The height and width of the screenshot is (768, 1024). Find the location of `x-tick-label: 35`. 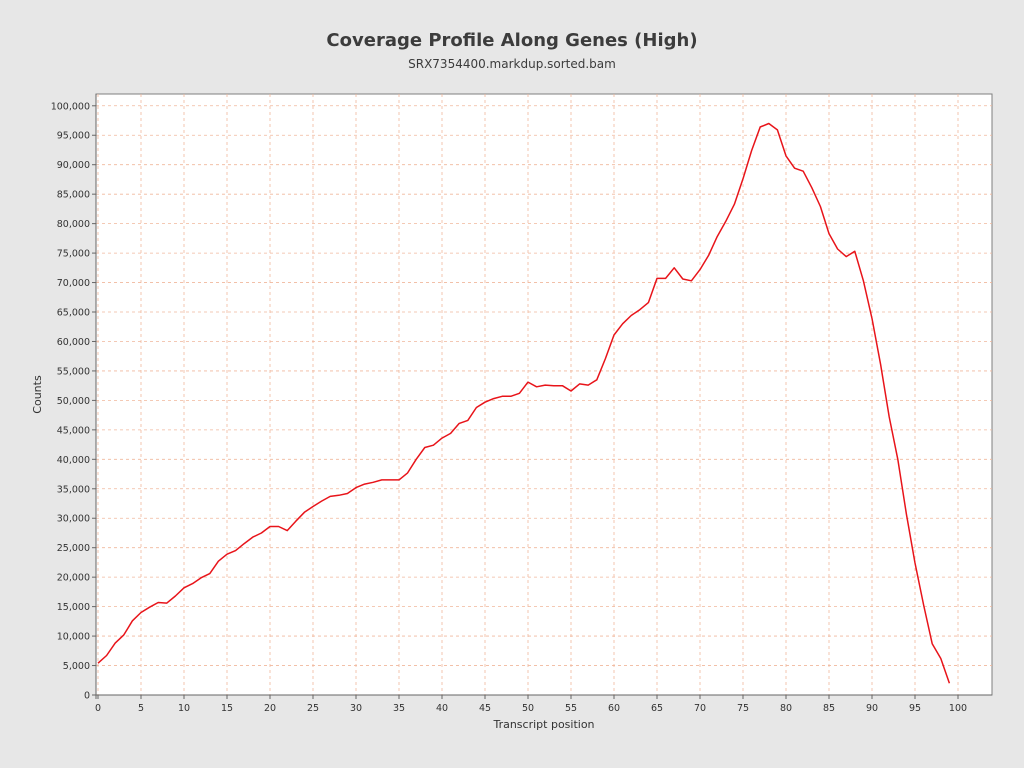

x-tick-label: 35 is located at coordinates (399, 708).